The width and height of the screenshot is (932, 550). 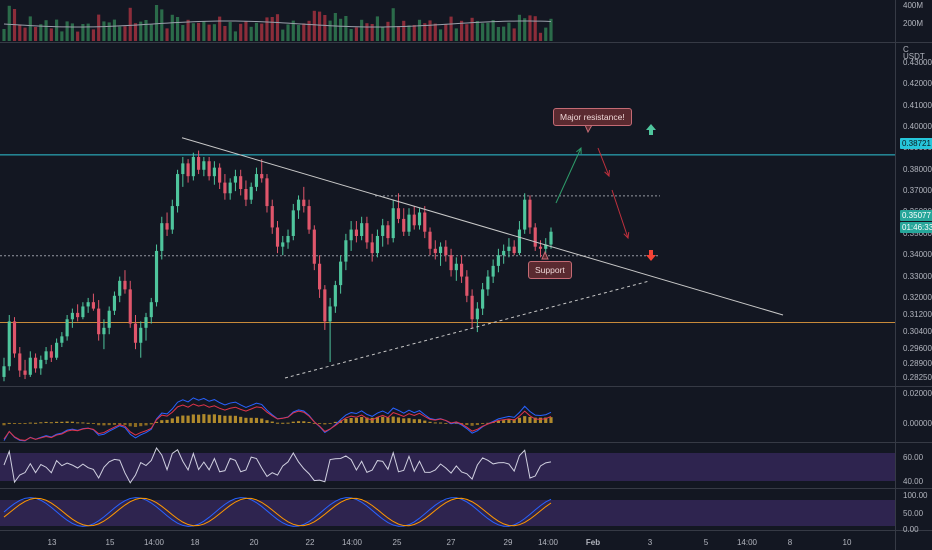 I want to click on price-tick: 0.32000, so click(x=917, y=297).